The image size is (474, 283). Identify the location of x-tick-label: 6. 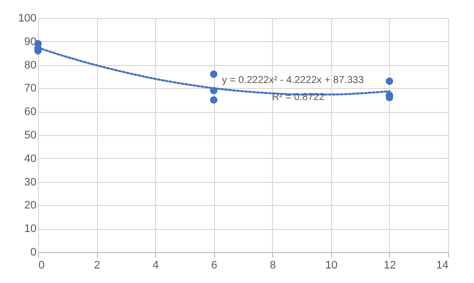
(214, 266).